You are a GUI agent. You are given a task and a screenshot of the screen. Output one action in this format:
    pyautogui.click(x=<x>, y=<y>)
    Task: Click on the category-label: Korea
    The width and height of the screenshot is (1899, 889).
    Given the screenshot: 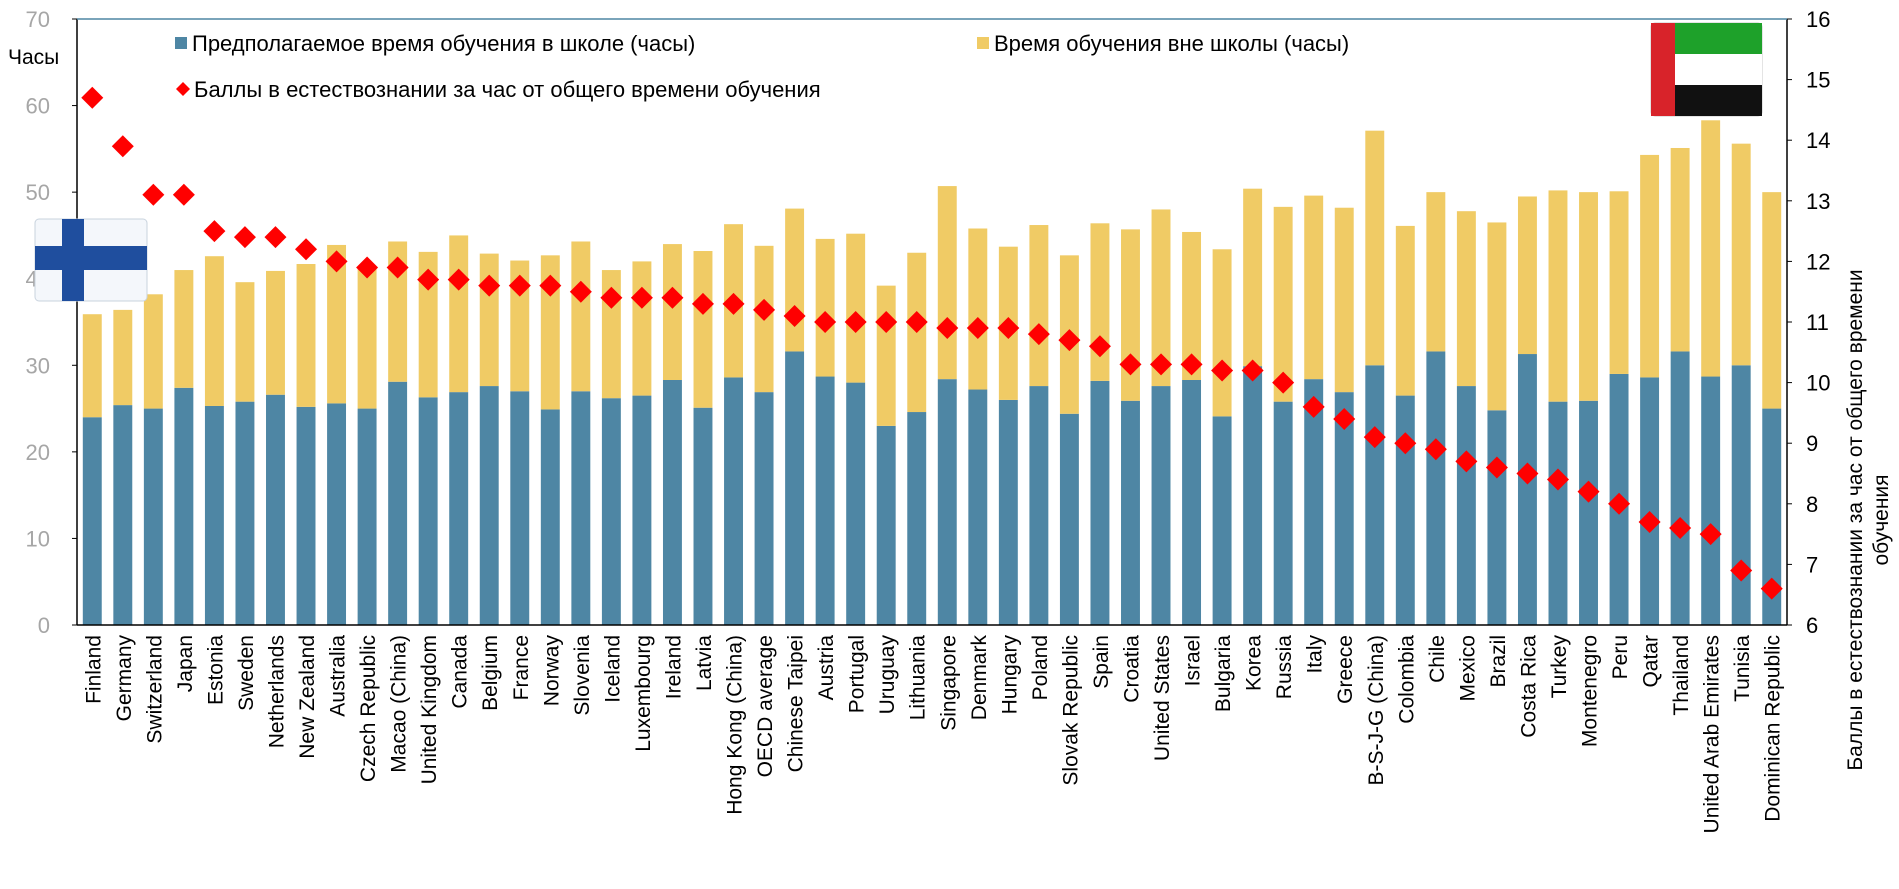 What is the action you would take?
    pyautogui.click(x=1254, y=663)
    